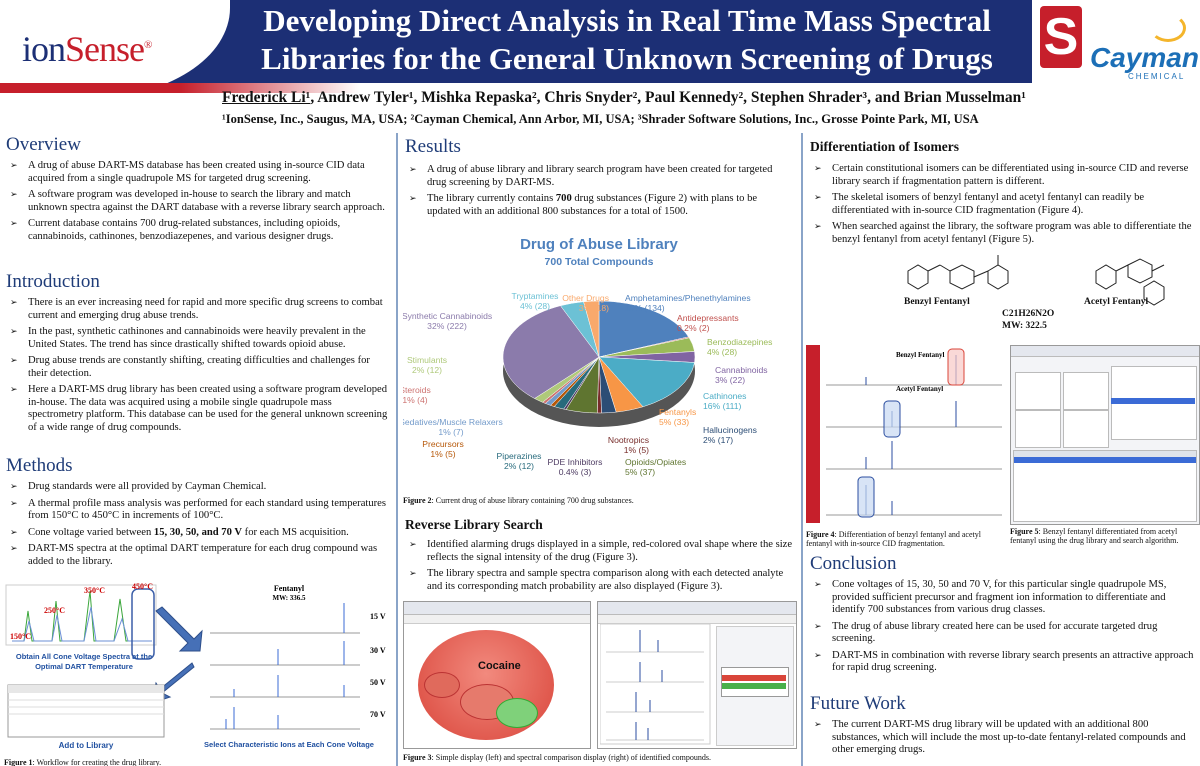 The width and height of the screenshot is (1200, 766). I want to click on temp-label: 150°C, so click(20, 636).